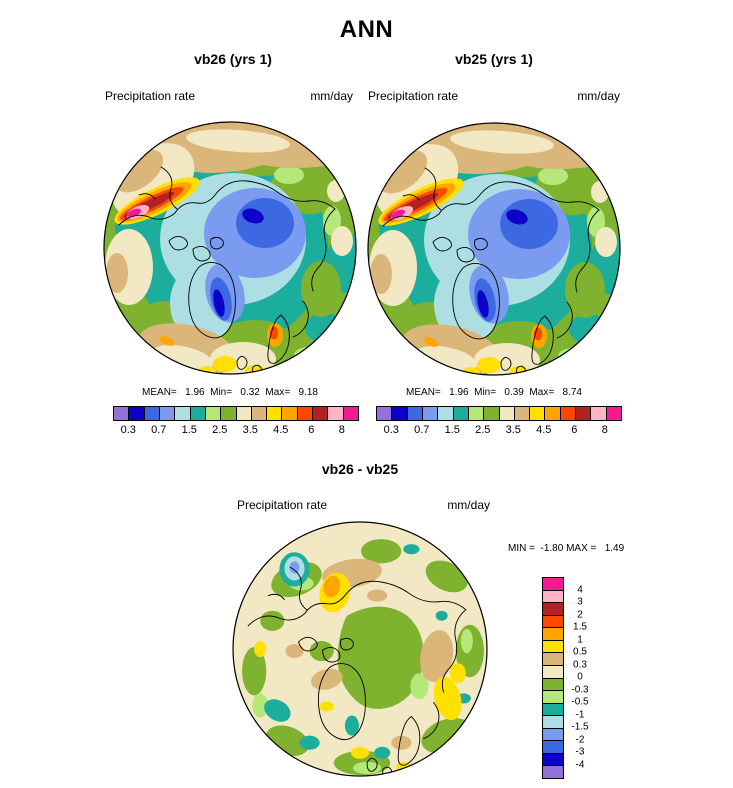  What do you see at coordinates (230, 392) in the screenshot?
I see `stats-vb26: MEAN= 1.96 Min= 0.32 Max= 9.18` at bounding box center [230, 392].